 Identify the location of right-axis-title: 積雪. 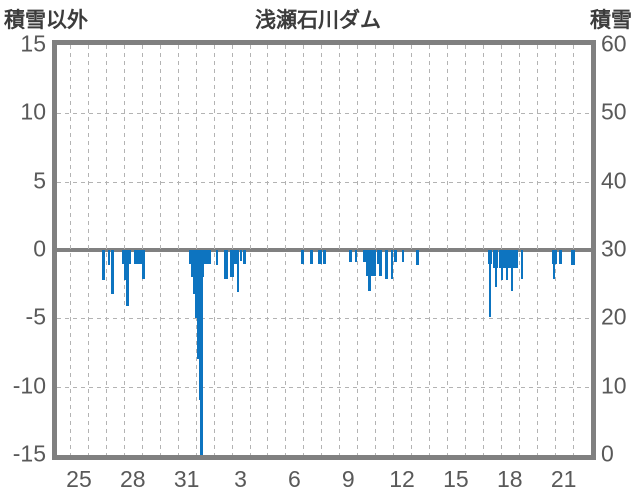
(611, 20).